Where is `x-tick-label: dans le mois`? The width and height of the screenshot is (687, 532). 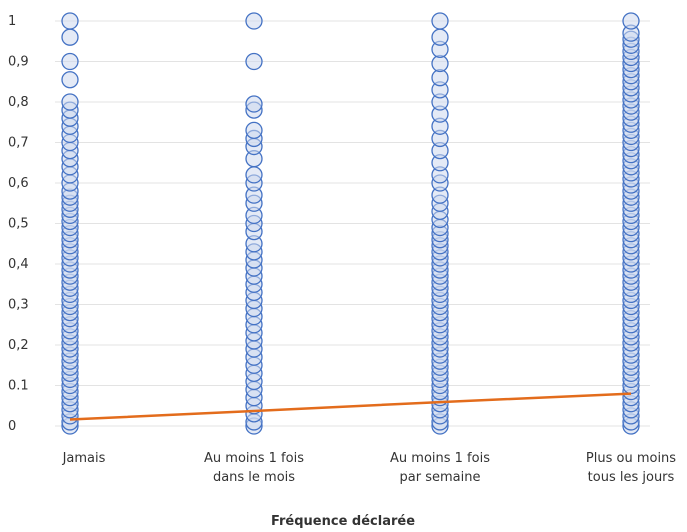 x-tick-label: dans le mois is located at coordinates (254, 477).